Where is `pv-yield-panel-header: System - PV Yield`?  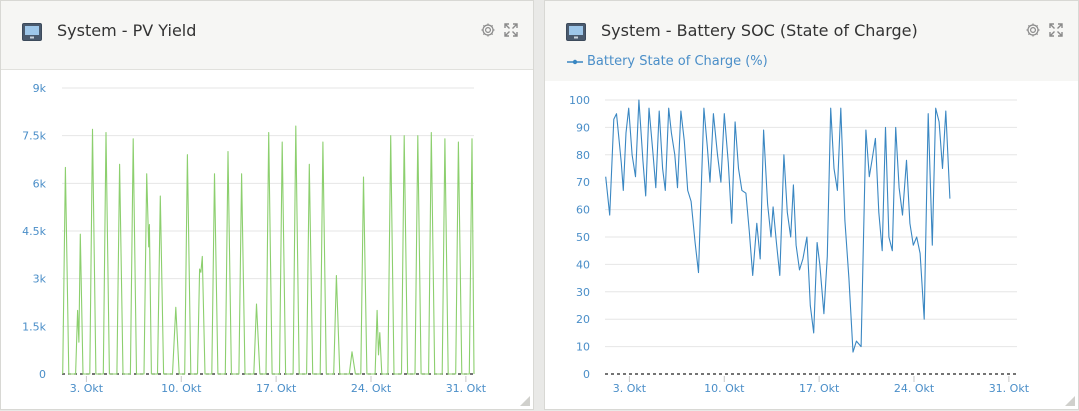
pv-yield-panel-header: System - PV Yield is located at coordinates (267, 35).